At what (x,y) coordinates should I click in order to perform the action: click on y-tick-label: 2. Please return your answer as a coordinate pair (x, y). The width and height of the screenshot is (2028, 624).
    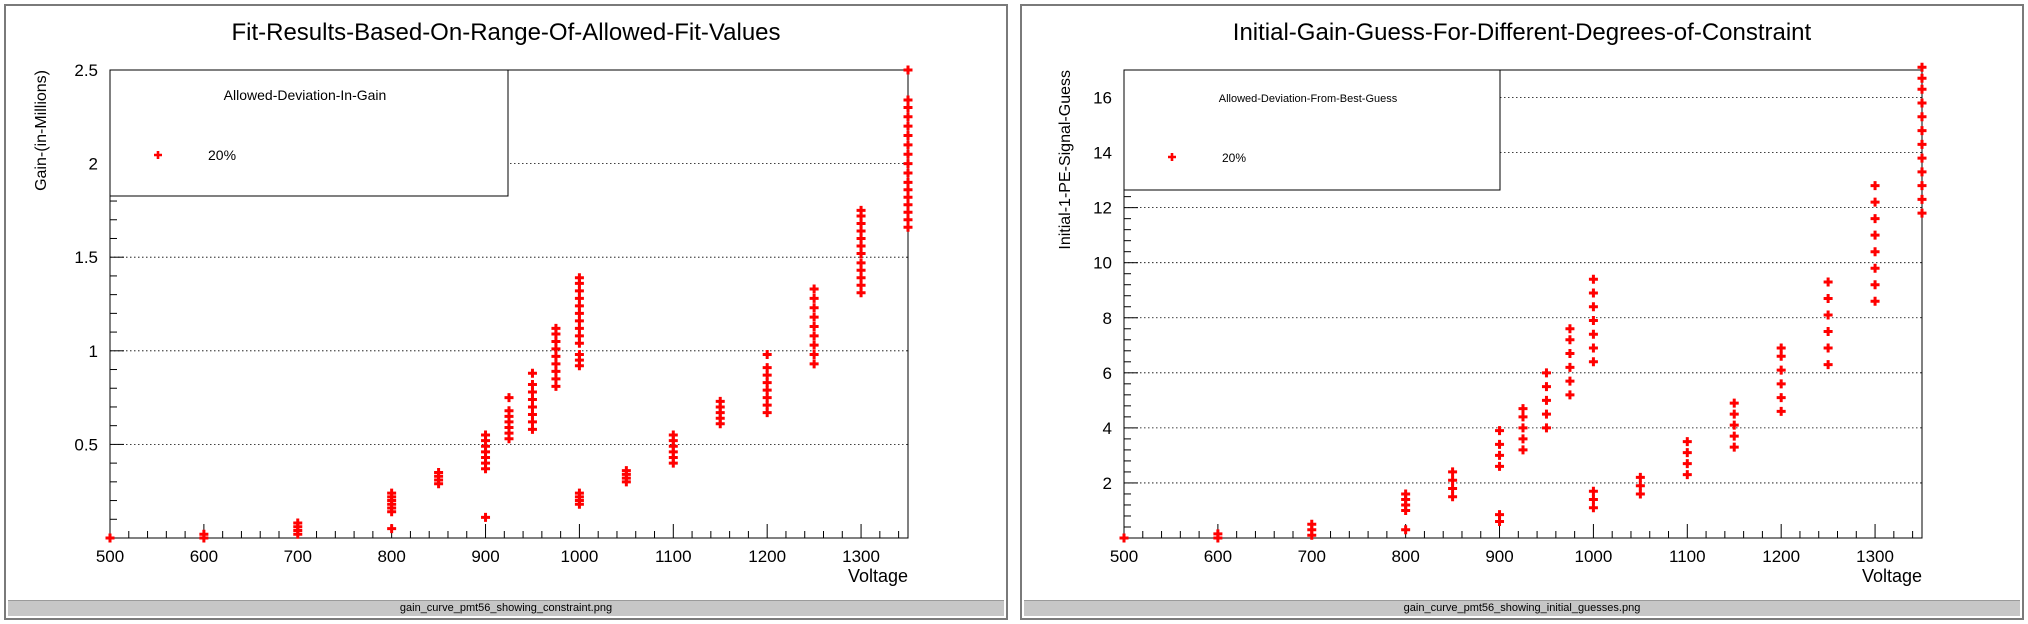
    Looking at the image, I should click on (1107, 483).